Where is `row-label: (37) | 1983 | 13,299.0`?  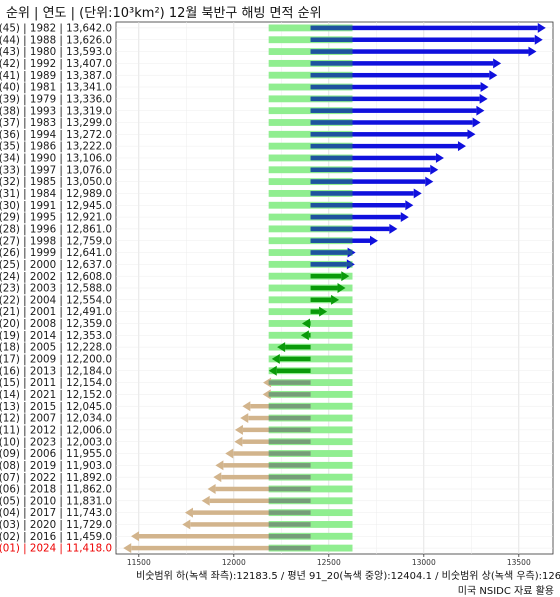 row-label: (37) | 1983 | 13,299.0 is located at coordinates (56, 123).